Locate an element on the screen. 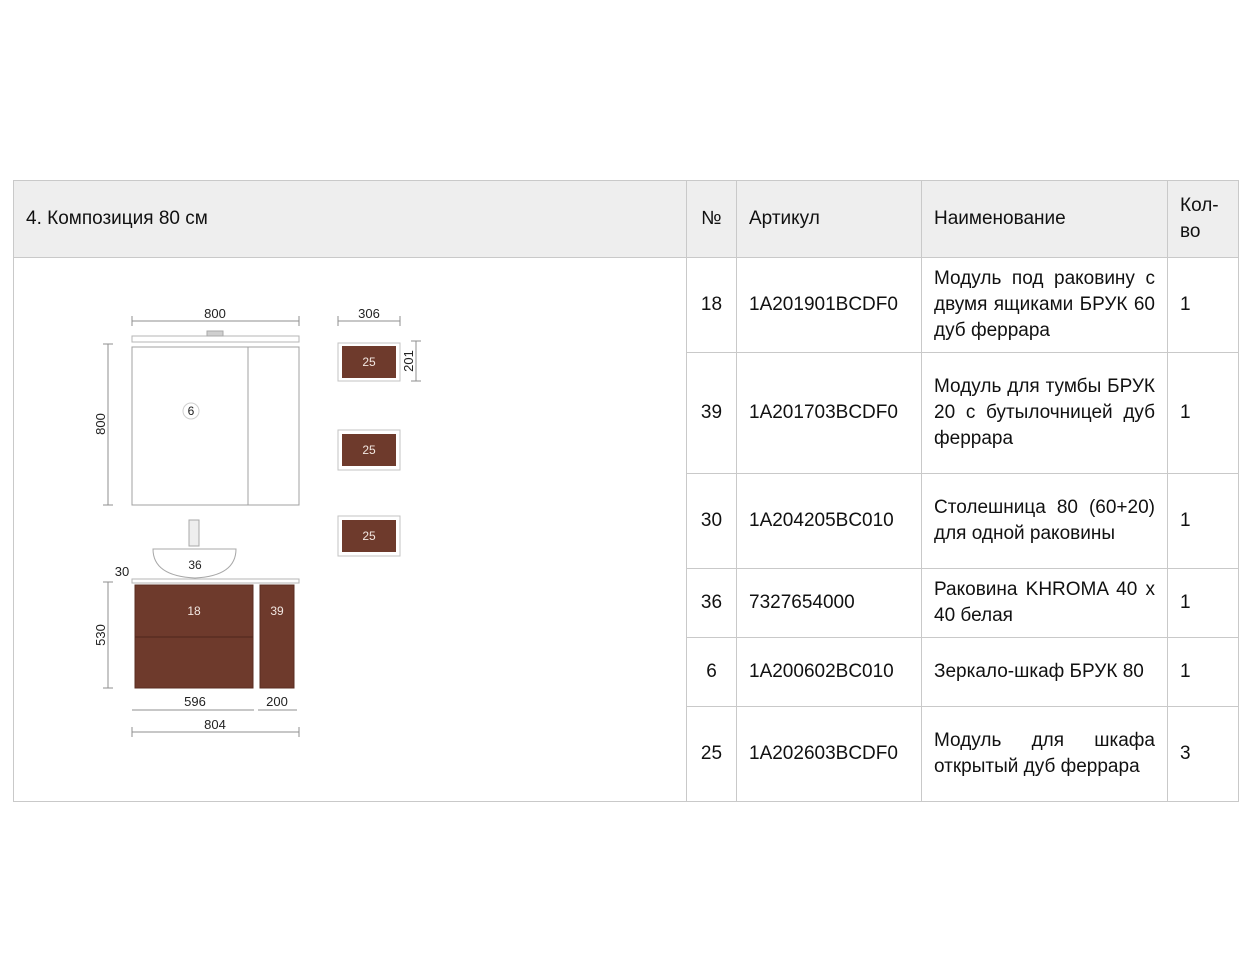  column-header-article: Артикул is located at coordinates (829, 219).